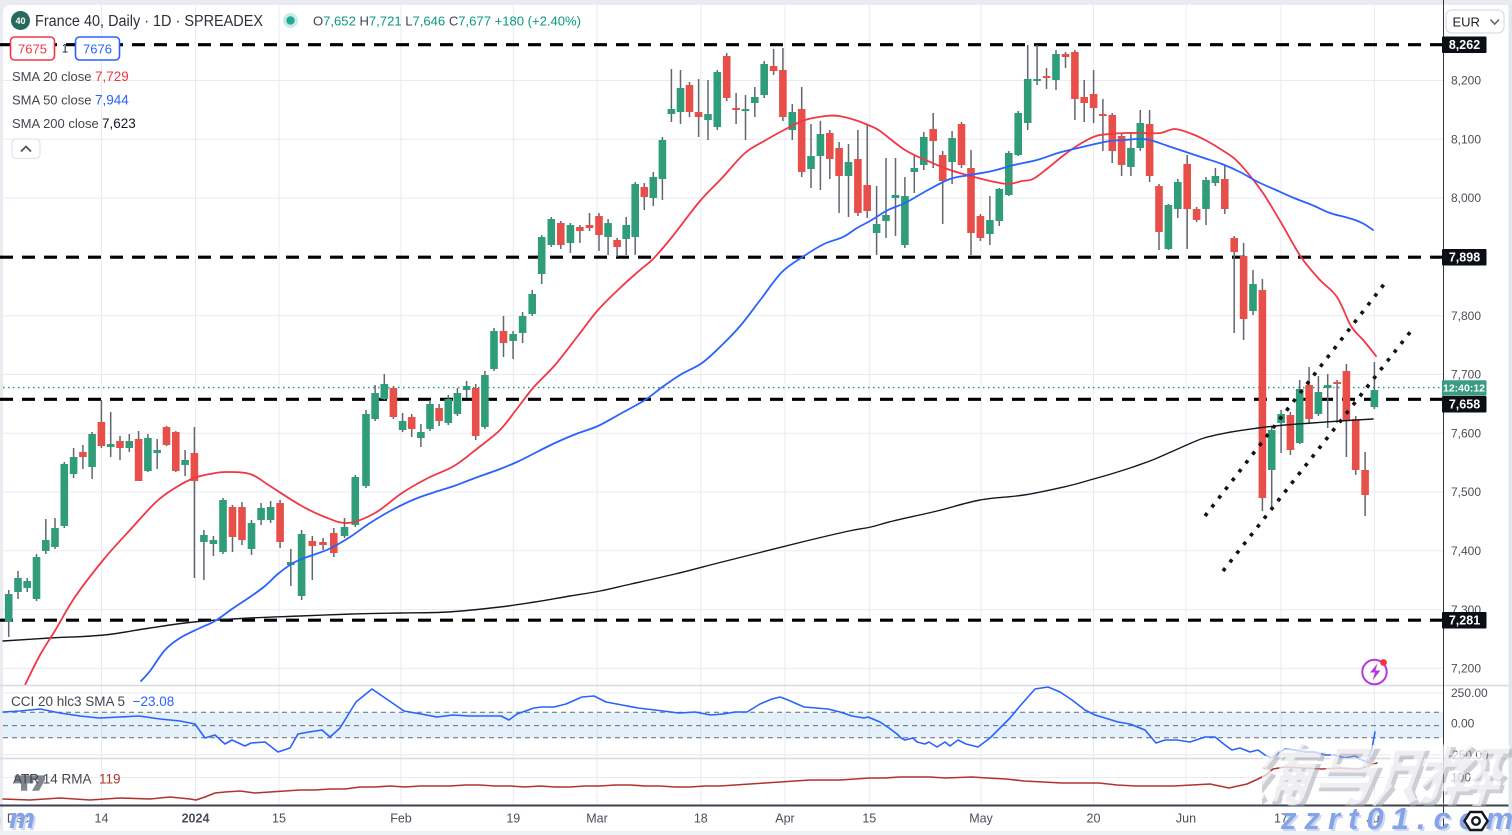 The height and width of the screenshot is (835, 1512). What do you see at coordinates (1464, 621) in the screenshot?
I see `svg-text: 7,281` at bounding box center [1464, 621].